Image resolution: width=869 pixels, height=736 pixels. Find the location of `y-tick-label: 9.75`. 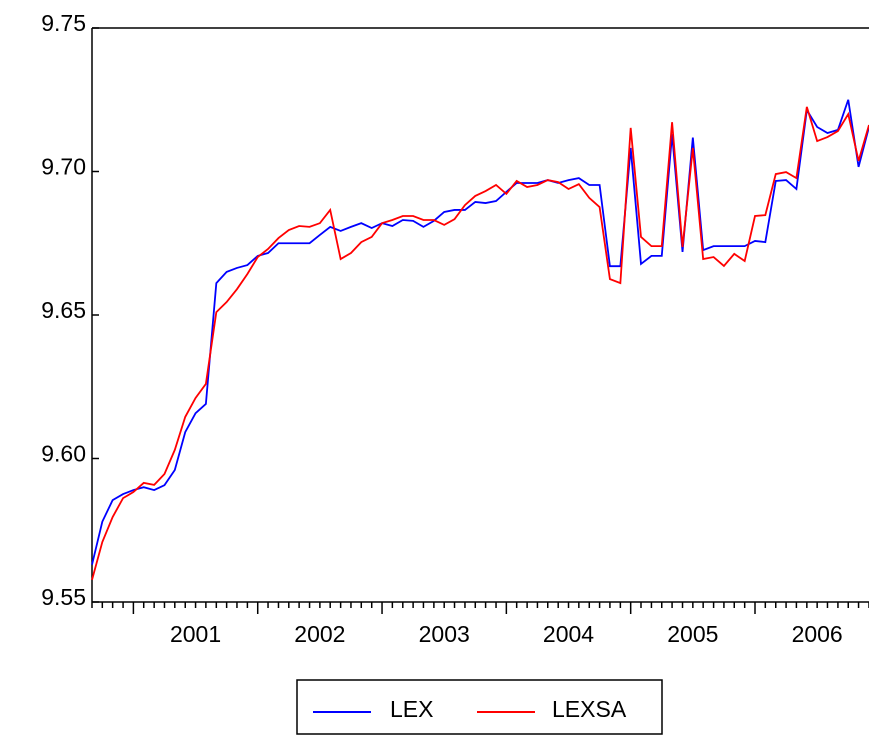

y-tick-label: 9.75 is located at coordinates (63, 23).